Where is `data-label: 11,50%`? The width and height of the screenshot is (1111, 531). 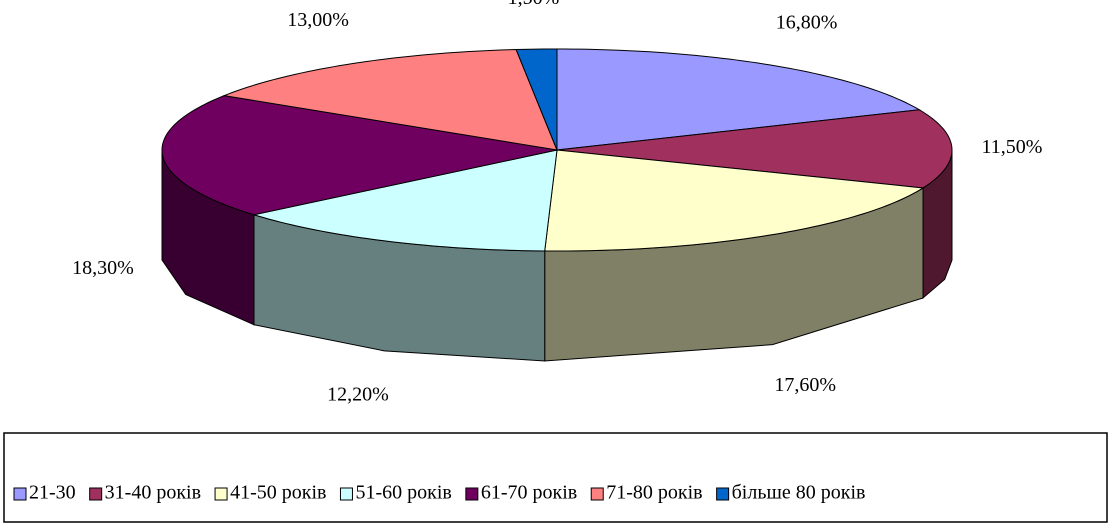
data-label: 11,50% is located at coordinates (1012, 147).